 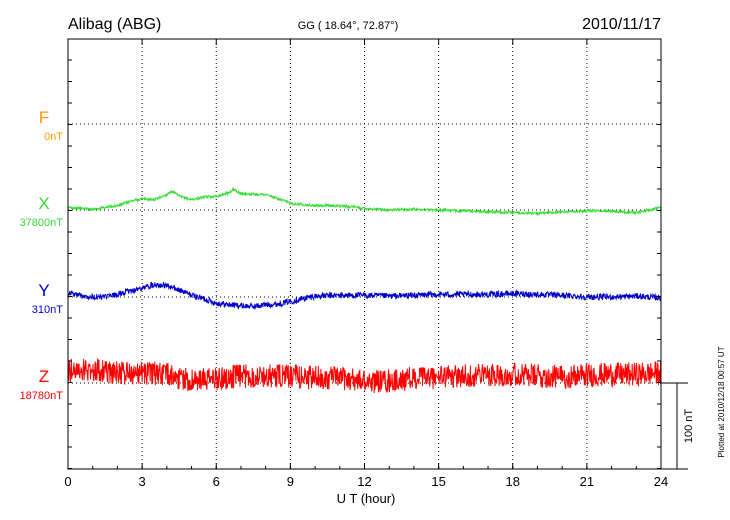 What do you see at coordinates (438, 481) in the screenshot?
I see `x-tick-label: 15` at bounding box center [438, 481].